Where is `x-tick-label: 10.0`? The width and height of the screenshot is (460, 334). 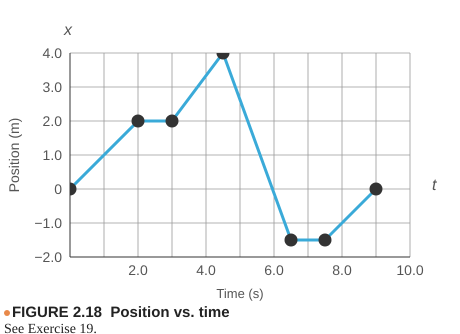 x-tick-label: 10.0 is located at coordinates (410, 270).